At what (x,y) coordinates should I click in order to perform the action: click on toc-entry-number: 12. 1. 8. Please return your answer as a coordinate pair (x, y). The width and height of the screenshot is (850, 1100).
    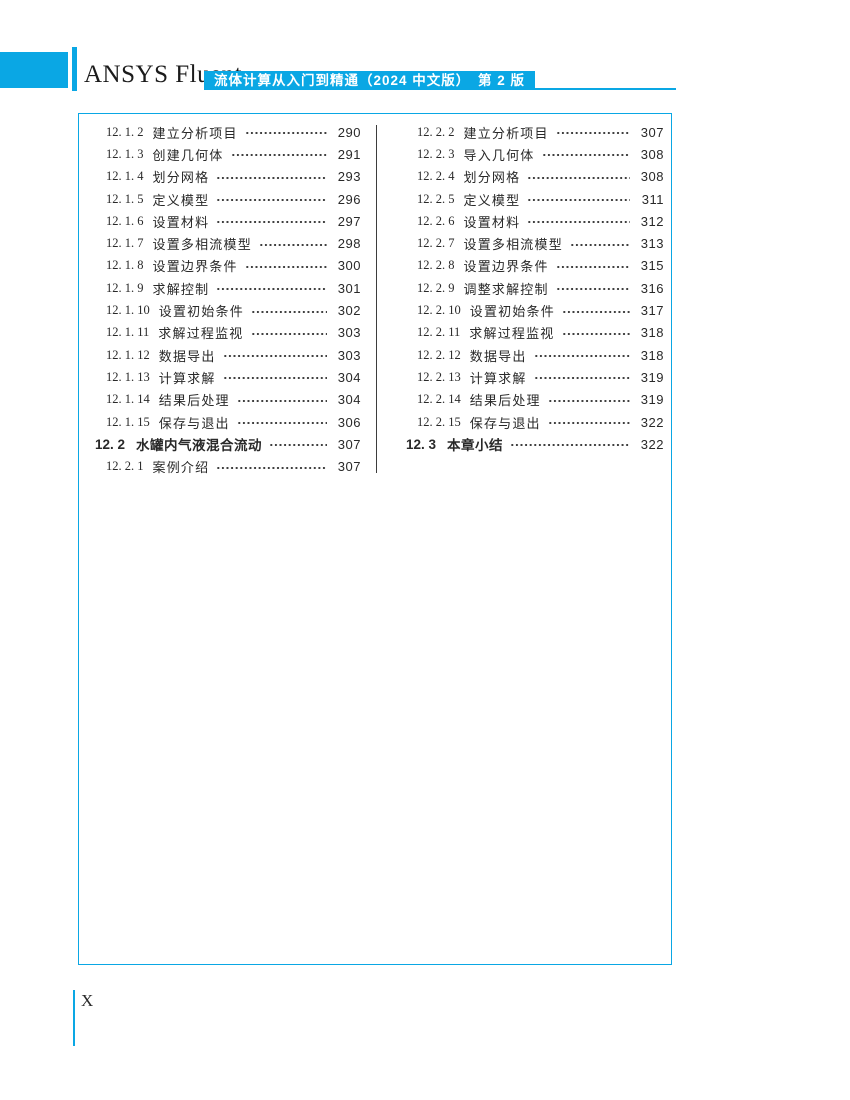
    Looking at the image, I should click on (125, 265).